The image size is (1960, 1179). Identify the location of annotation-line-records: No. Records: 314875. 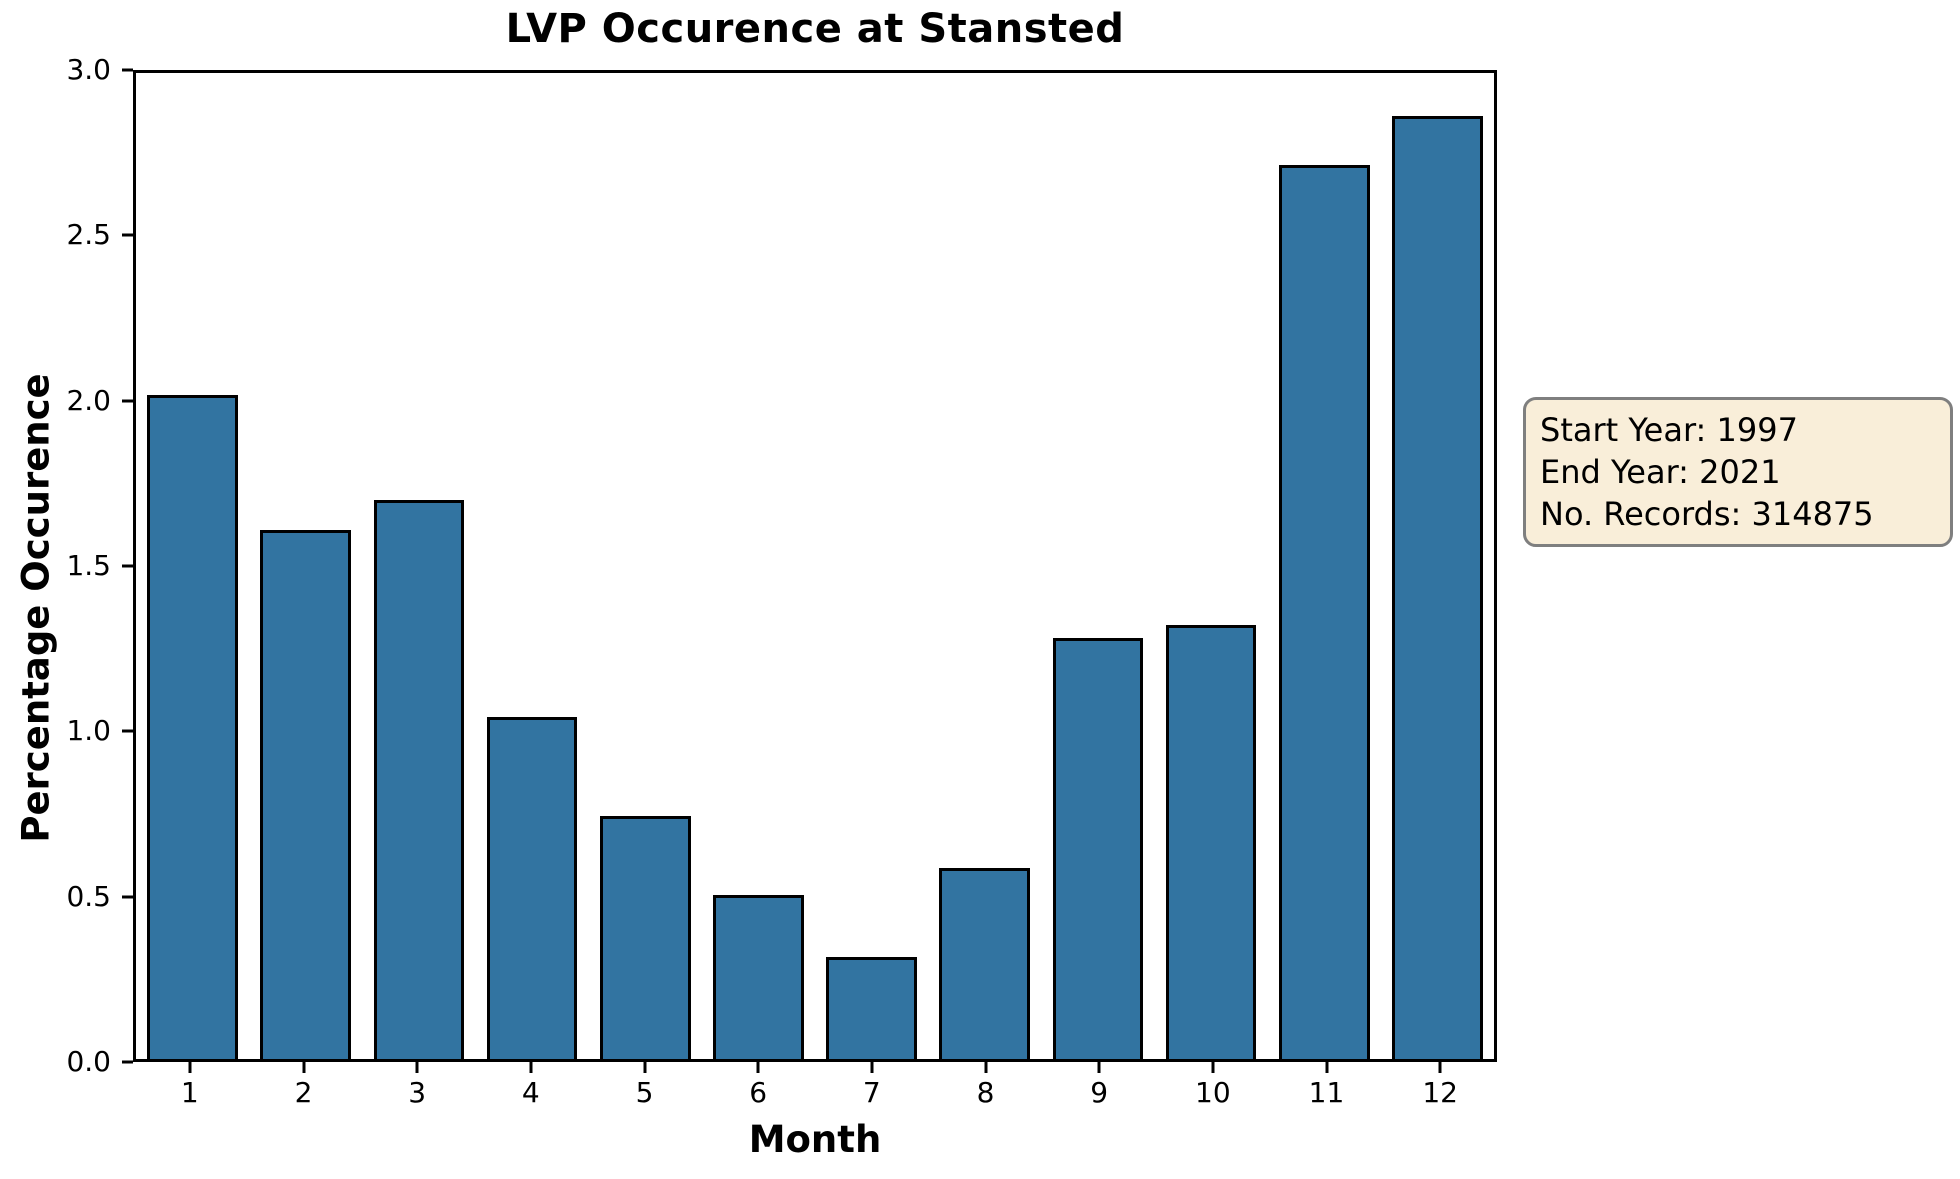
(1707, 514).